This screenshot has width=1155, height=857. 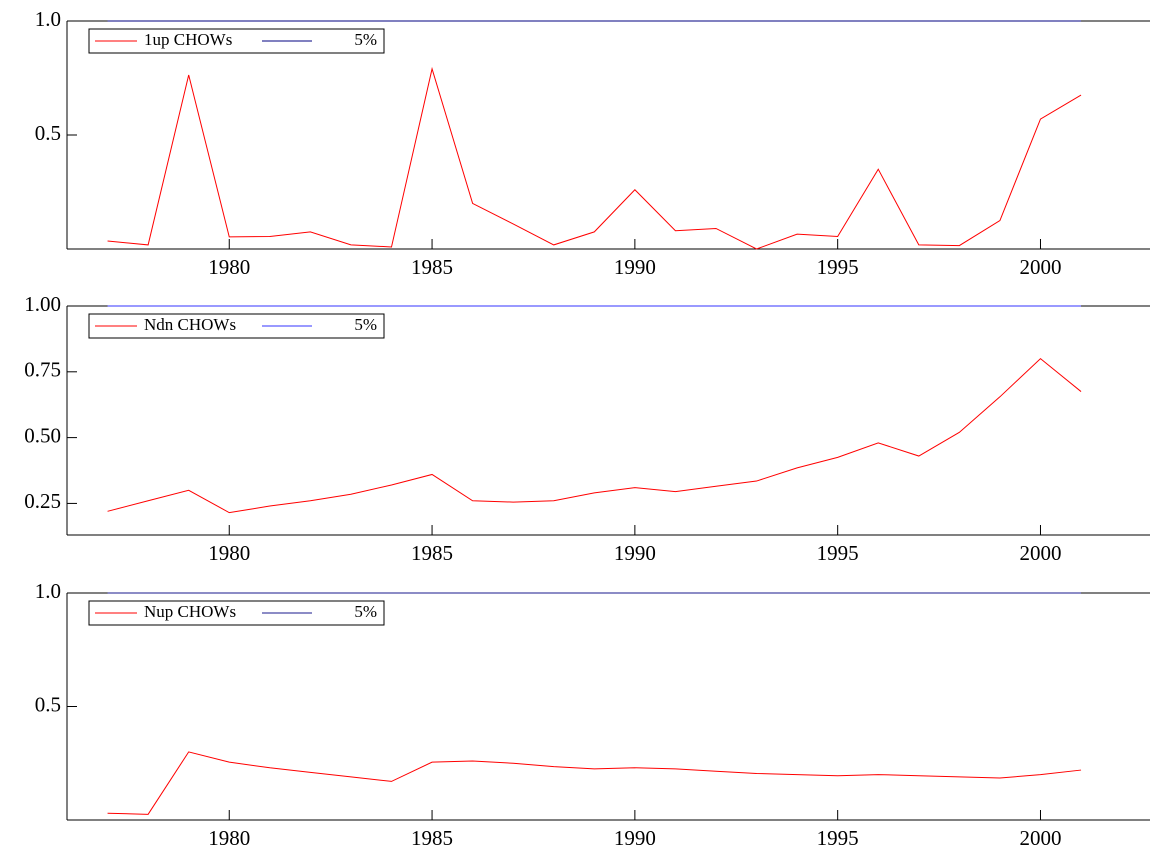 I want to click on legend-label: 1up CHOWs, so click(x=188, y=39).